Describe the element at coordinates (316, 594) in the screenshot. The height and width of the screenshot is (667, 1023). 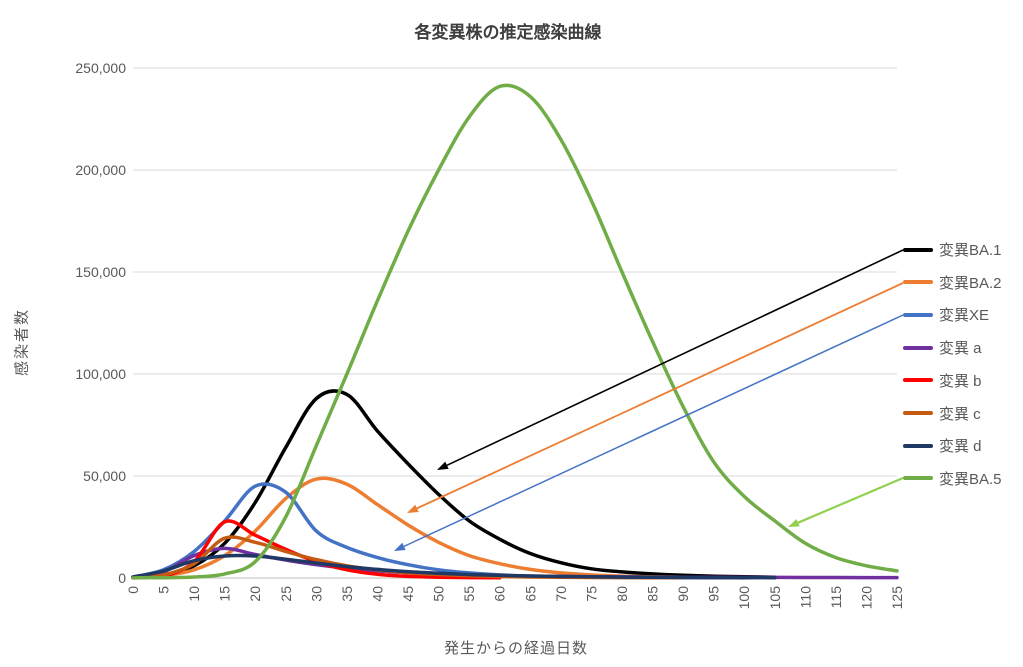
I see `x-tick-label: 30` at that location.